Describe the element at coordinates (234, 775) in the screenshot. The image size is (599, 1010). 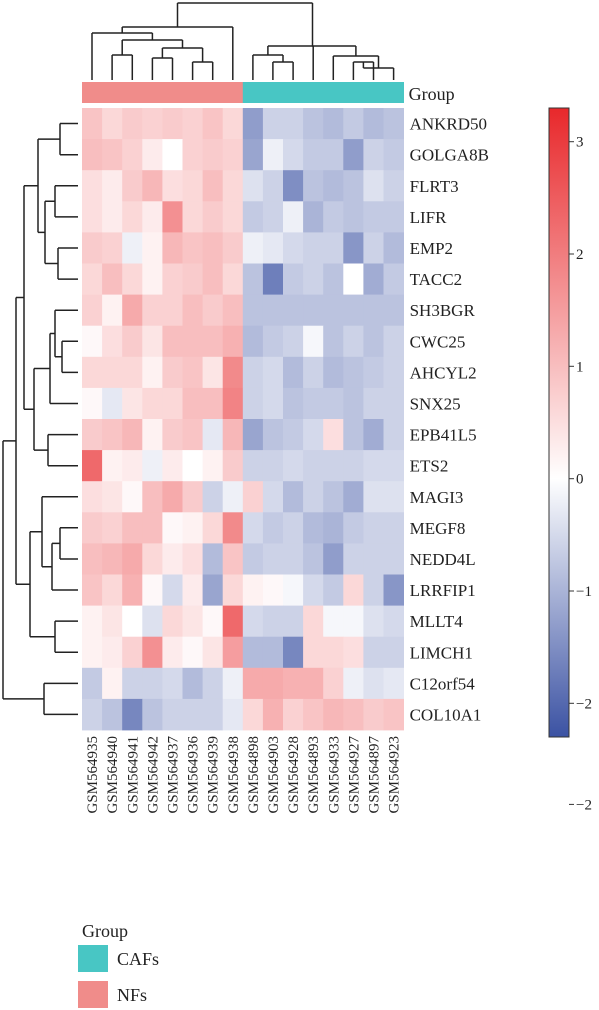
I see `sample-label: GSM564938` at that location.